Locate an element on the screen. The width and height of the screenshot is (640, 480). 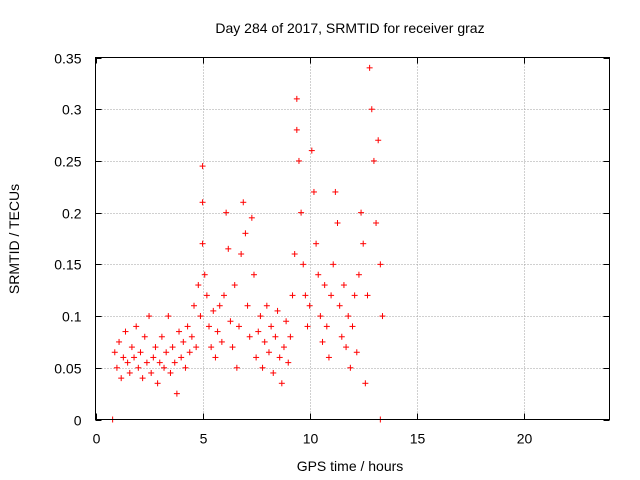
y-tick-label: 0.1 is located at coordinates (72, 317).